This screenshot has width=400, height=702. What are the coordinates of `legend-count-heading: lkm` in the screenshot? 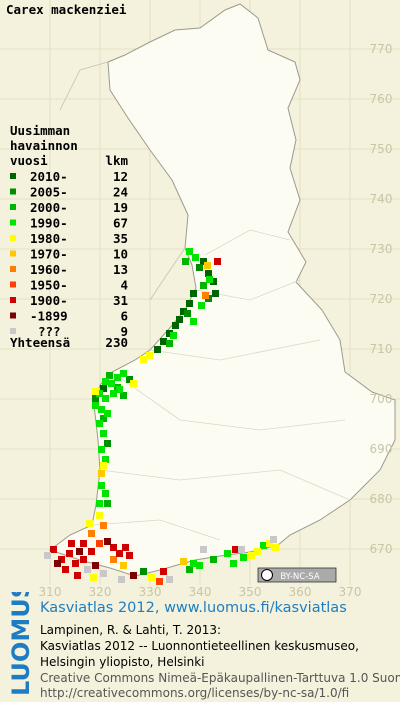 It's located at (116, 160).